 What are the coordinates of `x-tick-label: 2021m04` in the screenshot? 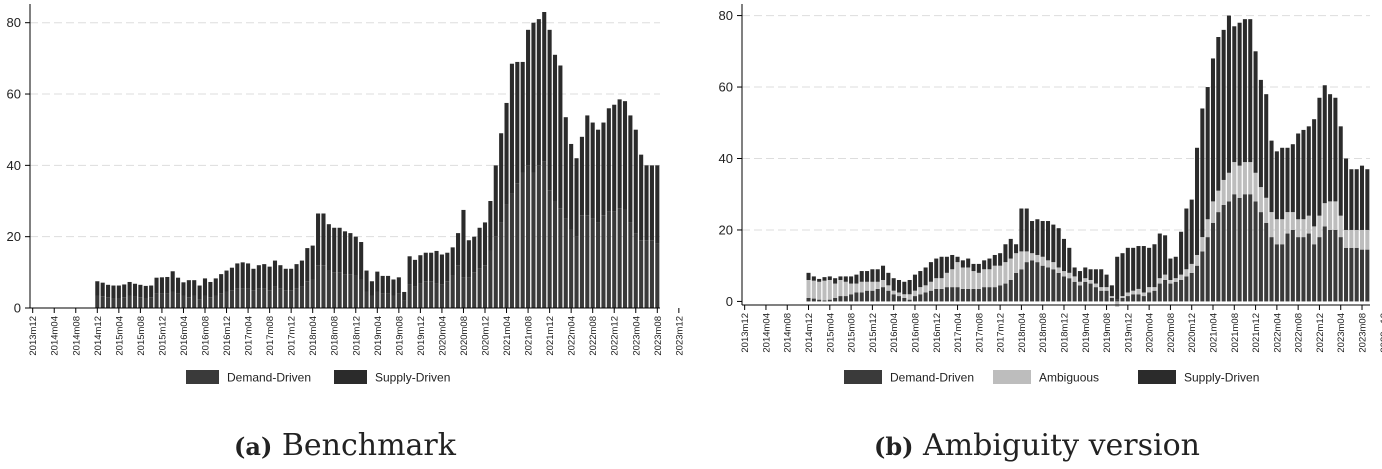 It's located at (507, 336).